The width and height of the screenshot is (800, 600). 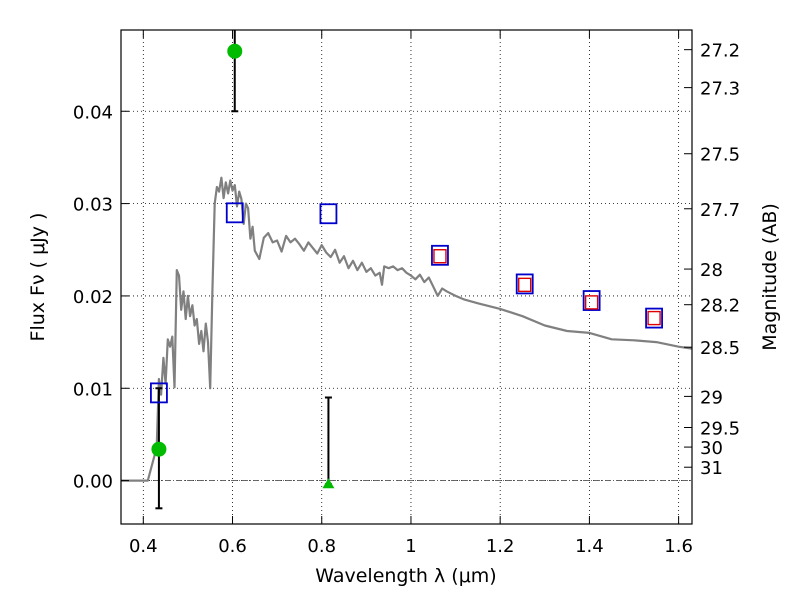 What do you see at coordinates (720, 89) in the screenshot?
I see `mag-tick-label: 27.3` at bounding box center [720, 89].